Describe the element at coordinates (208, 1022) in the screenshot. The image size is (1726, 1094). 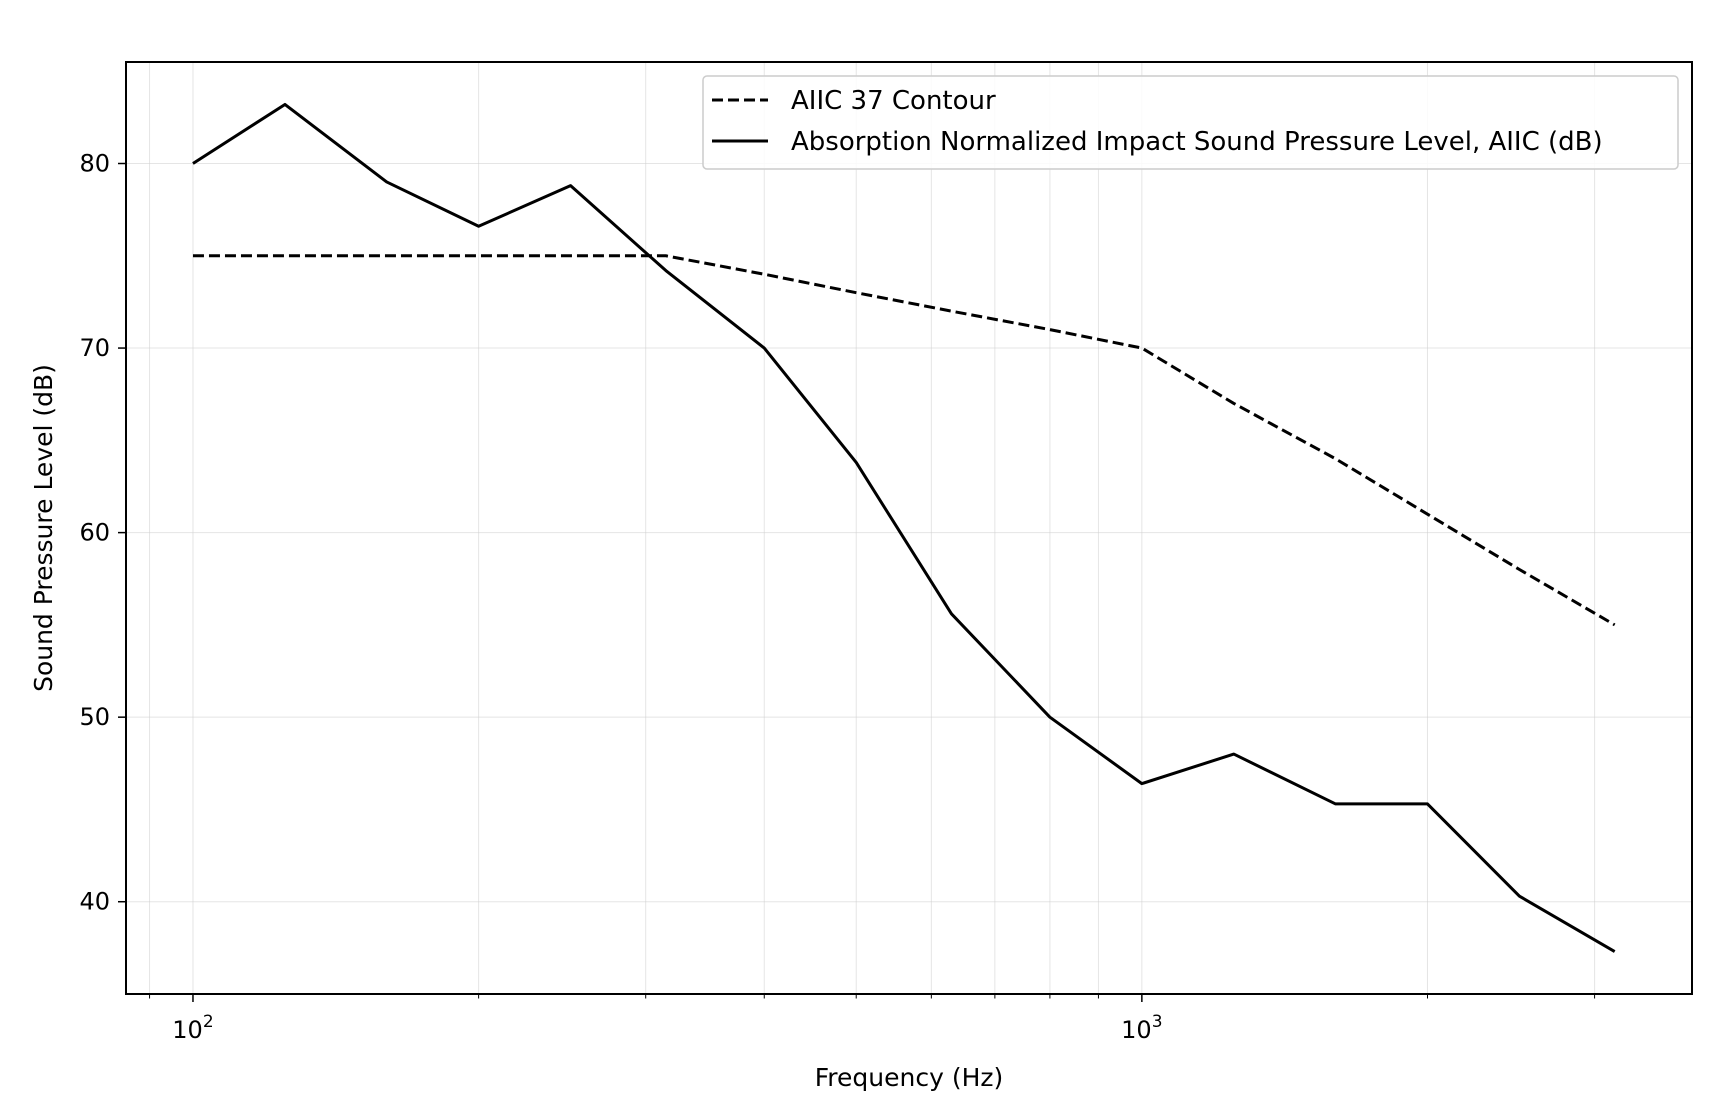
I see `x-tick-exponent: 2` at that location.